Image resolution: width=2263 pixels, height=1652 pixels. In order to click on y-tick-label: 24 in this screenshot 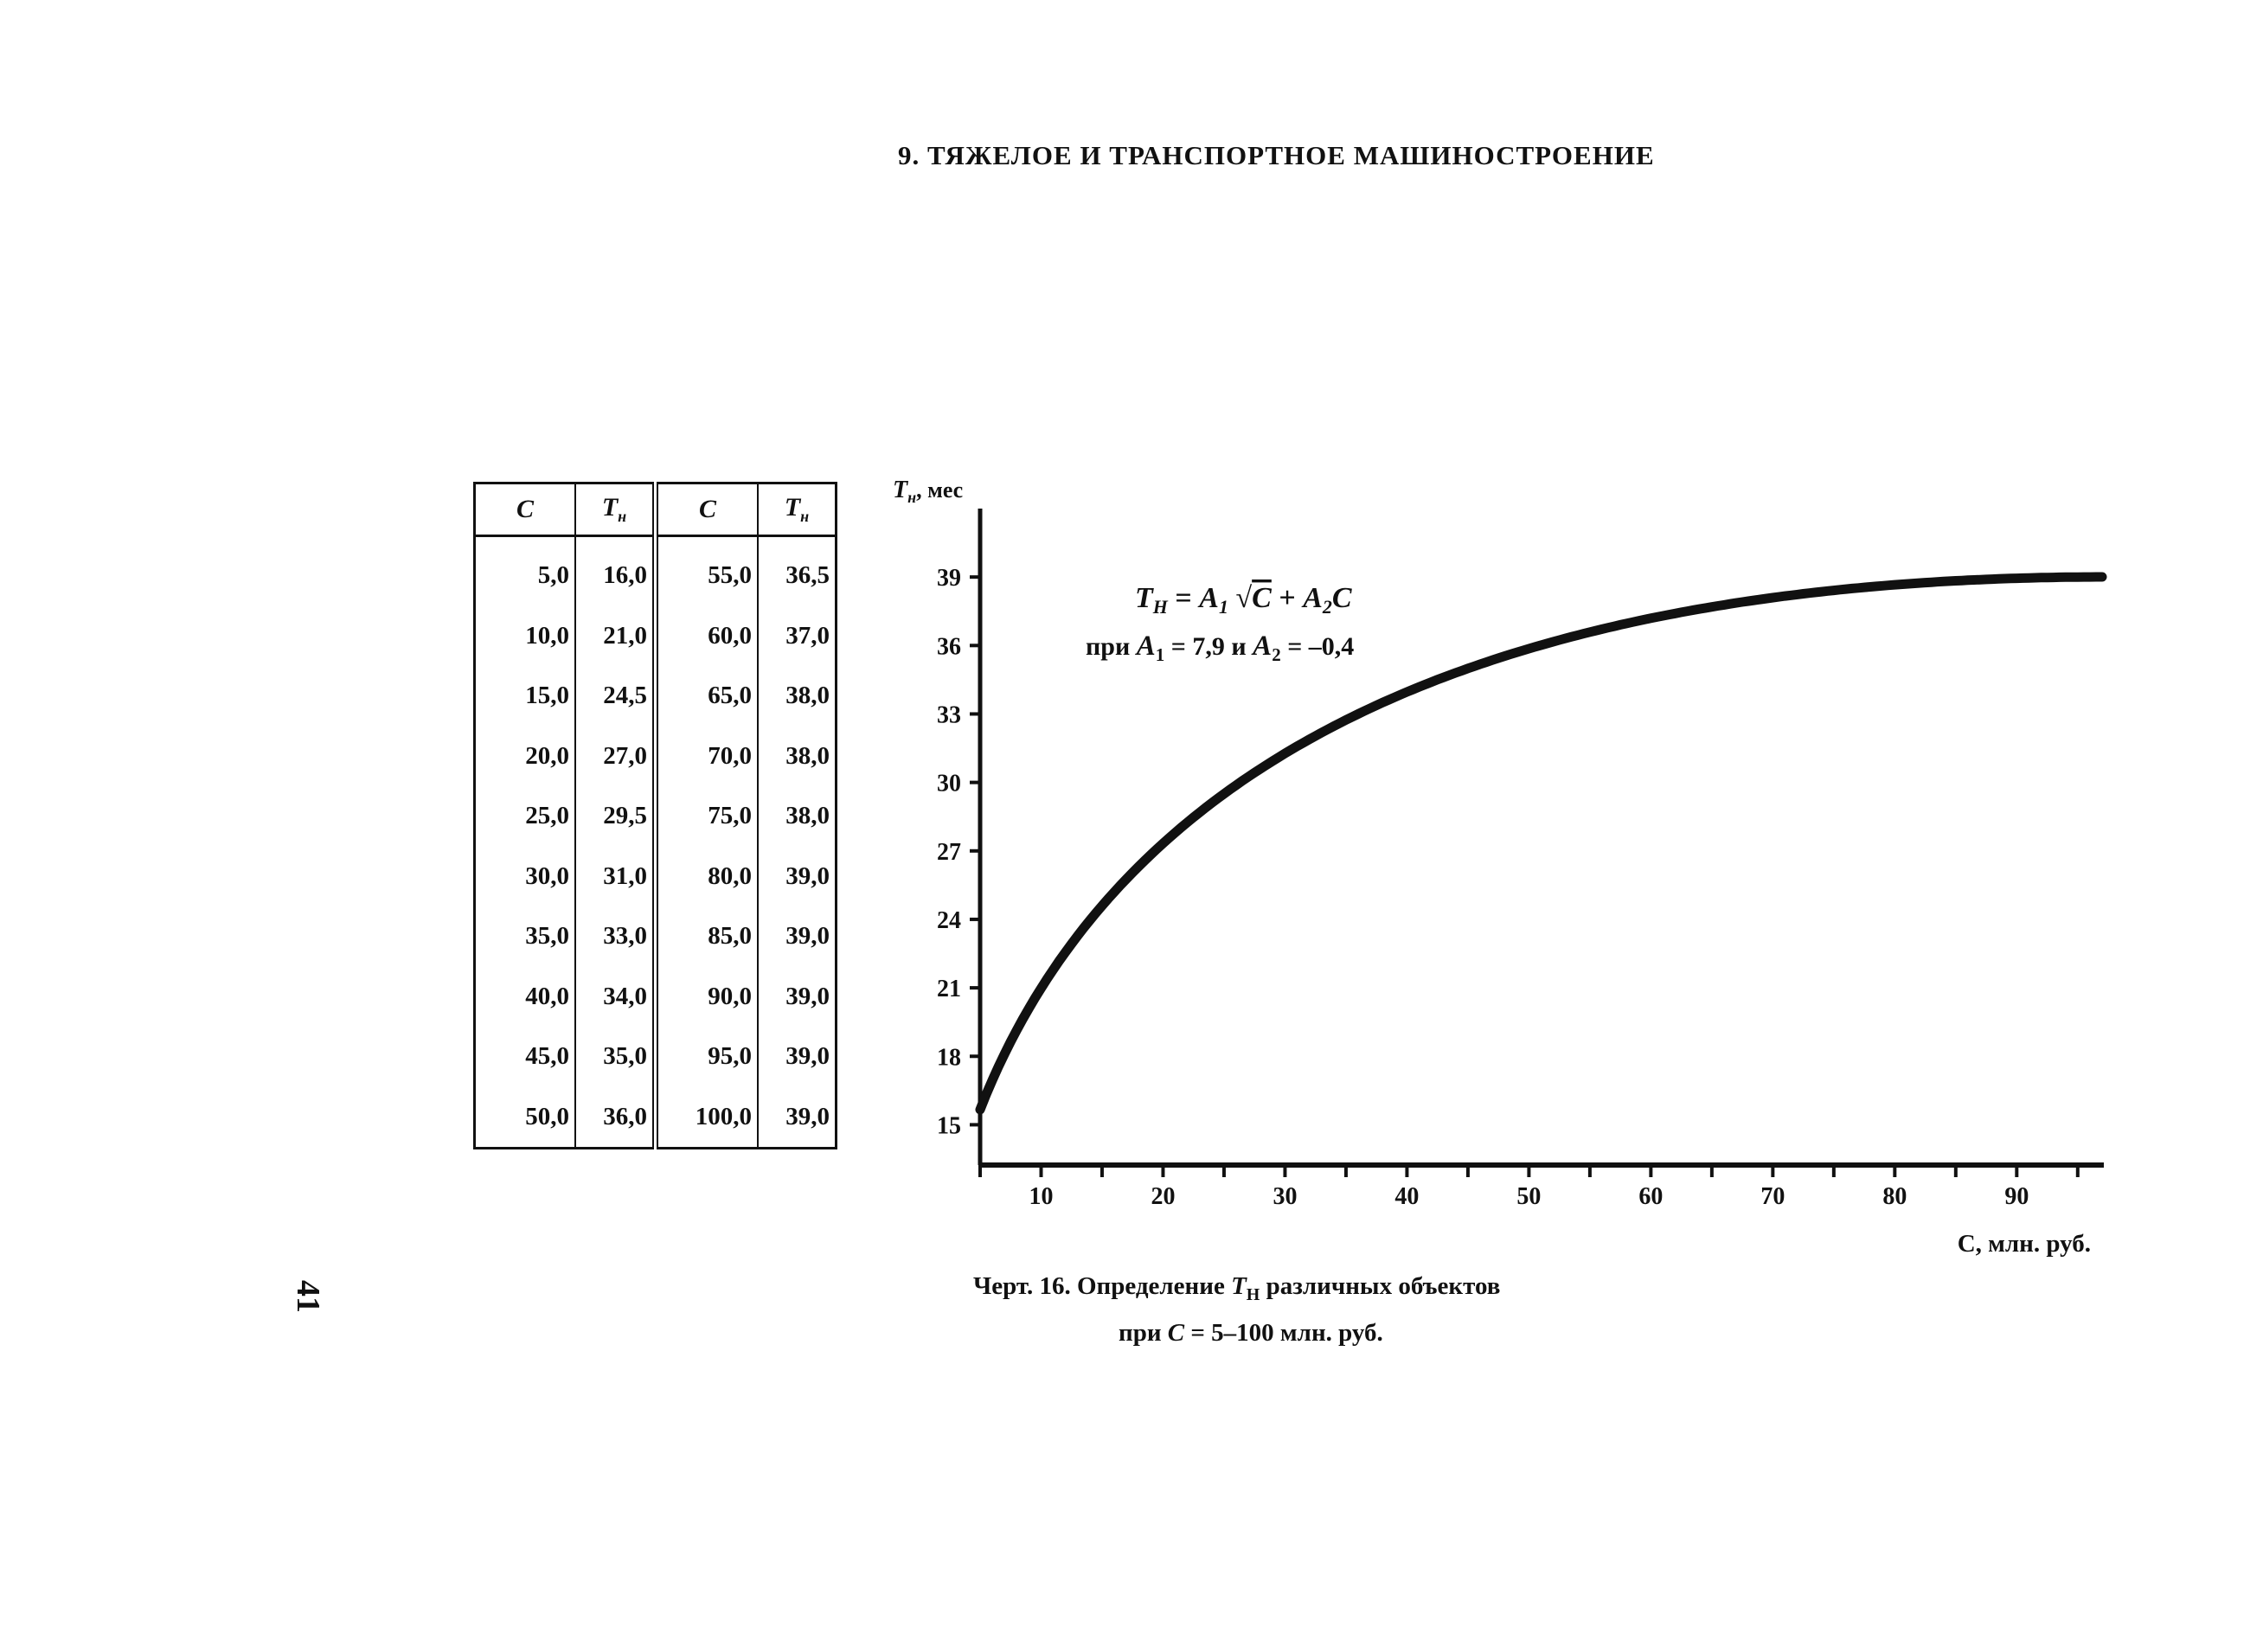, I will do `click(949, 920)`.